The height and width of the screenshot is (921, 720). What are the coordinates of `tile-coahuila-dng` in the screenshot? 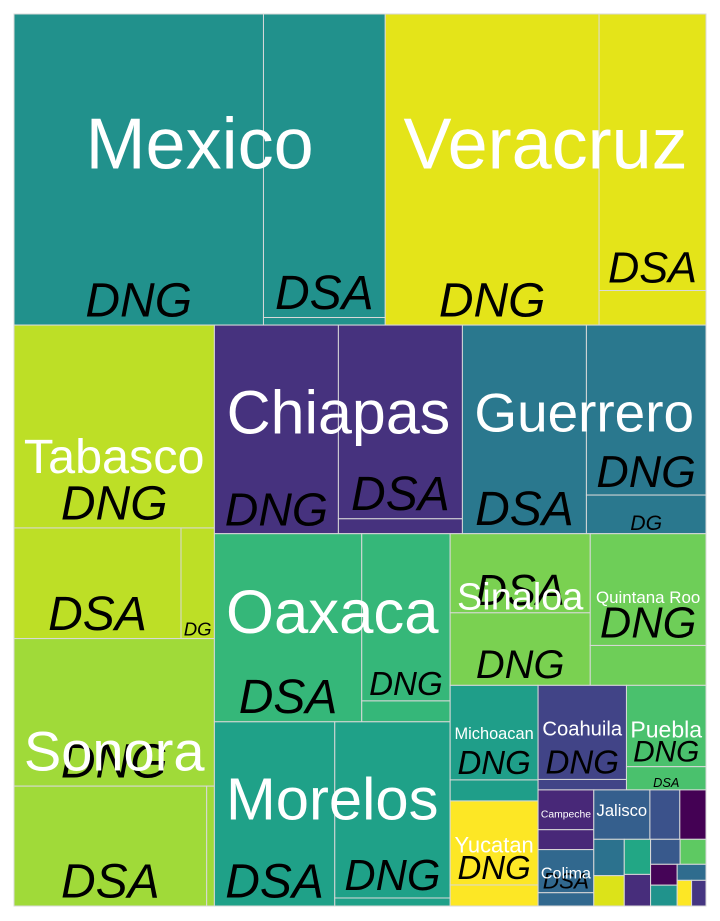 It's located at (582, 732).